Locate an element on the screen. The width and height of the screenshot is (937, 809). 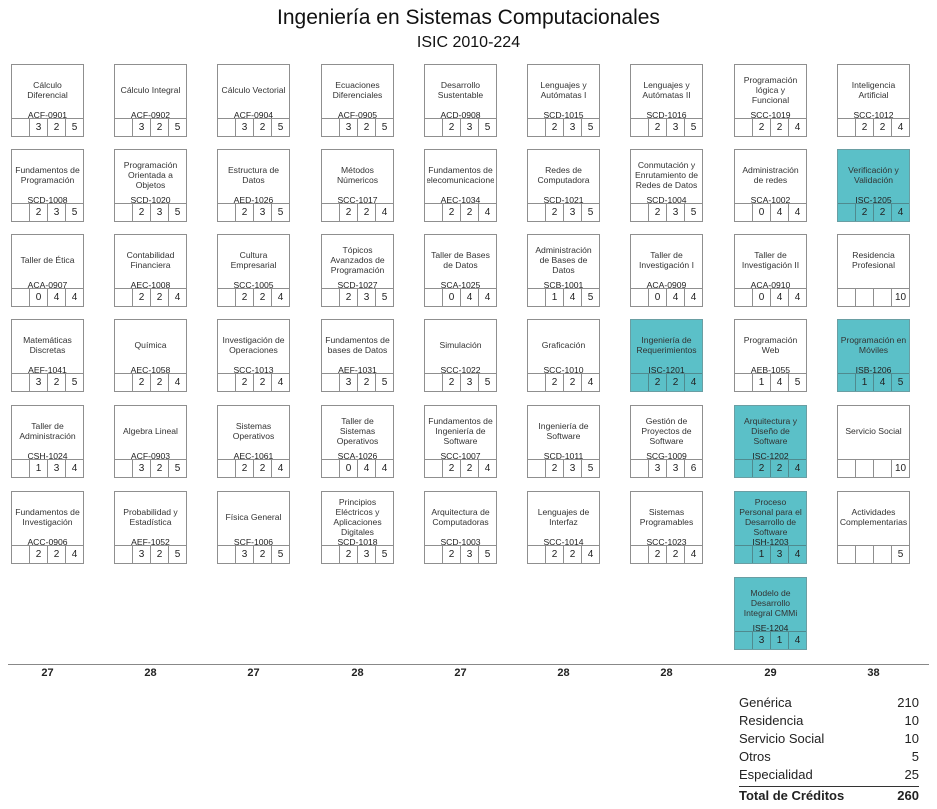
summary-value: 25 is located at coordinates (911, 774).